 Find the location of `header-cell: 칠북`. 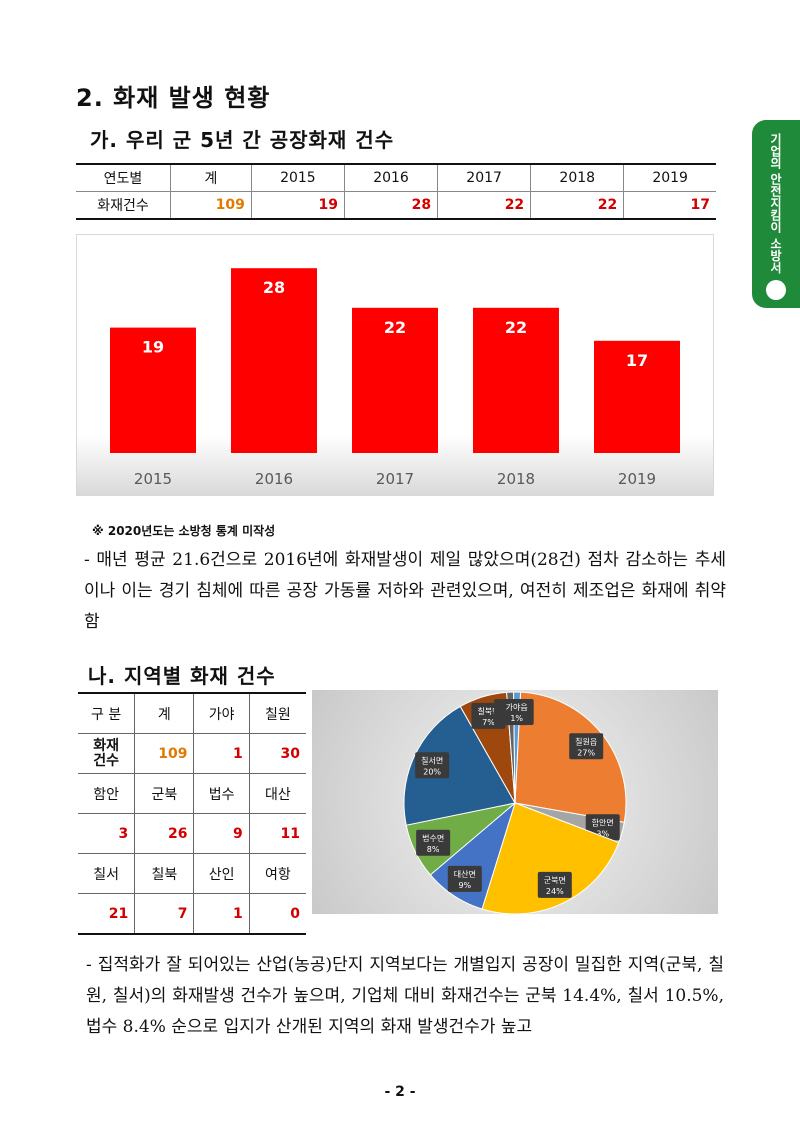

header-cell: 칠북 is located at coordinates (164, 873).